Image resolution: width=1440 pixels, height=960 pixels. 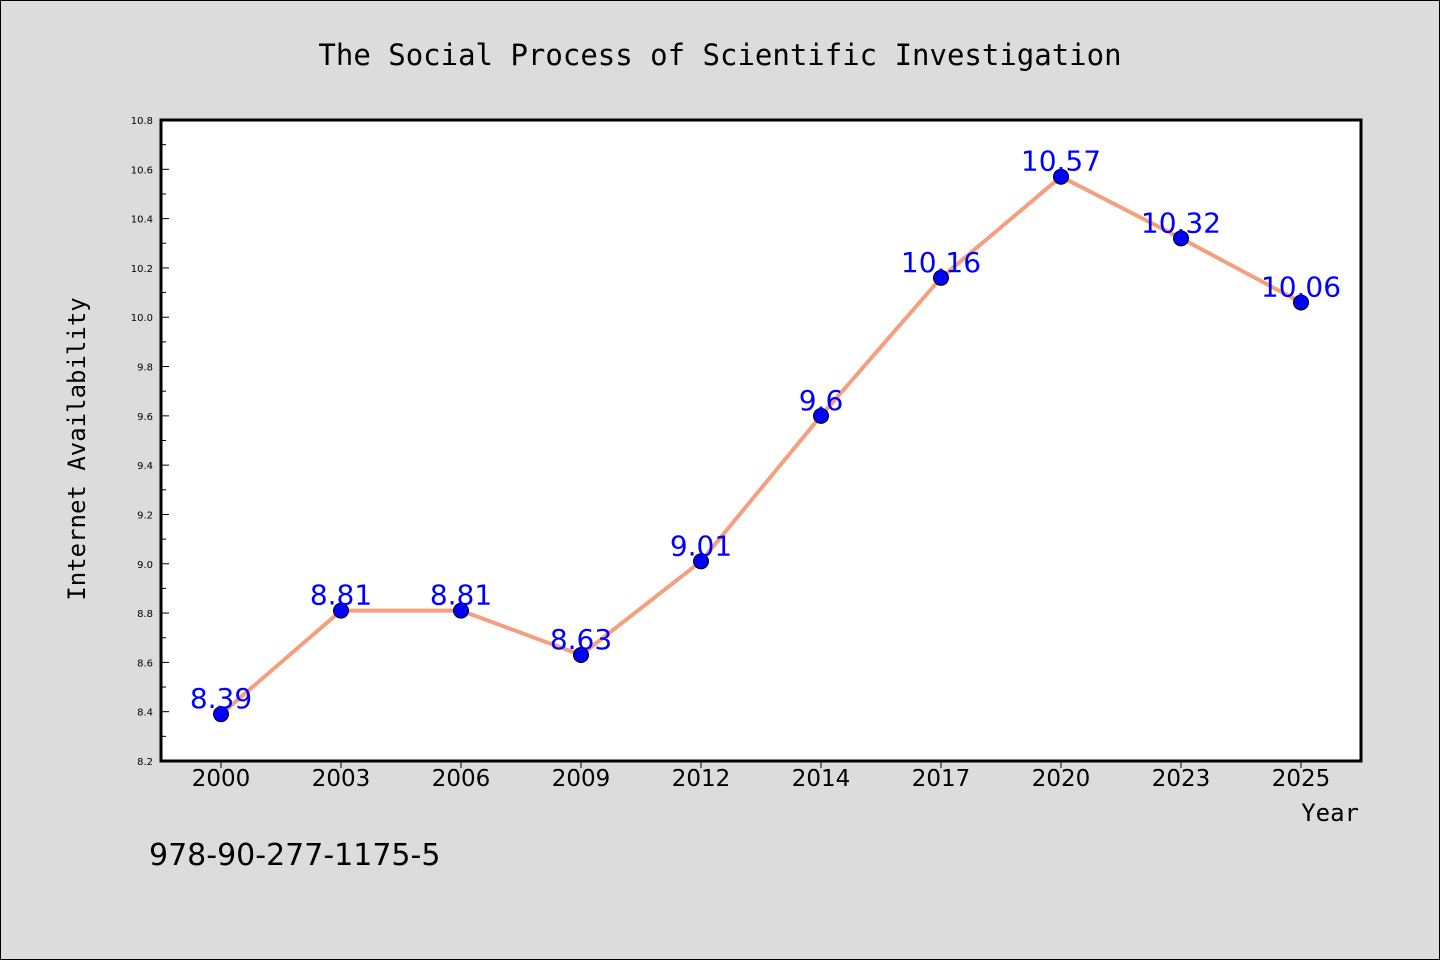 I want to click on footer-code-text: 978-90-277-1175-5, so click(x=294, y=855).